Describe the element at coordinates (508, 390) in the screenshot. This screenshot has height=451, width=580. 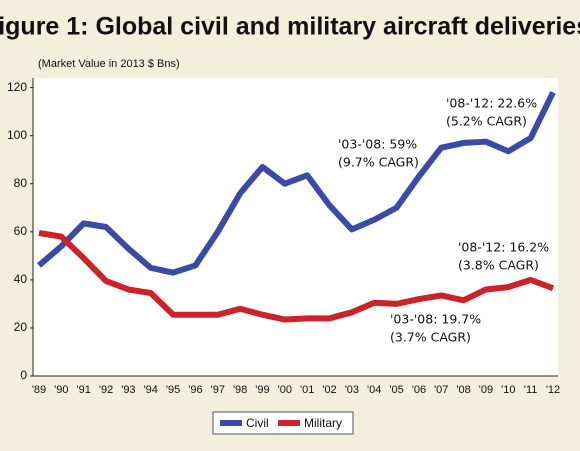
I see `x-tick-label: '10` at that location.